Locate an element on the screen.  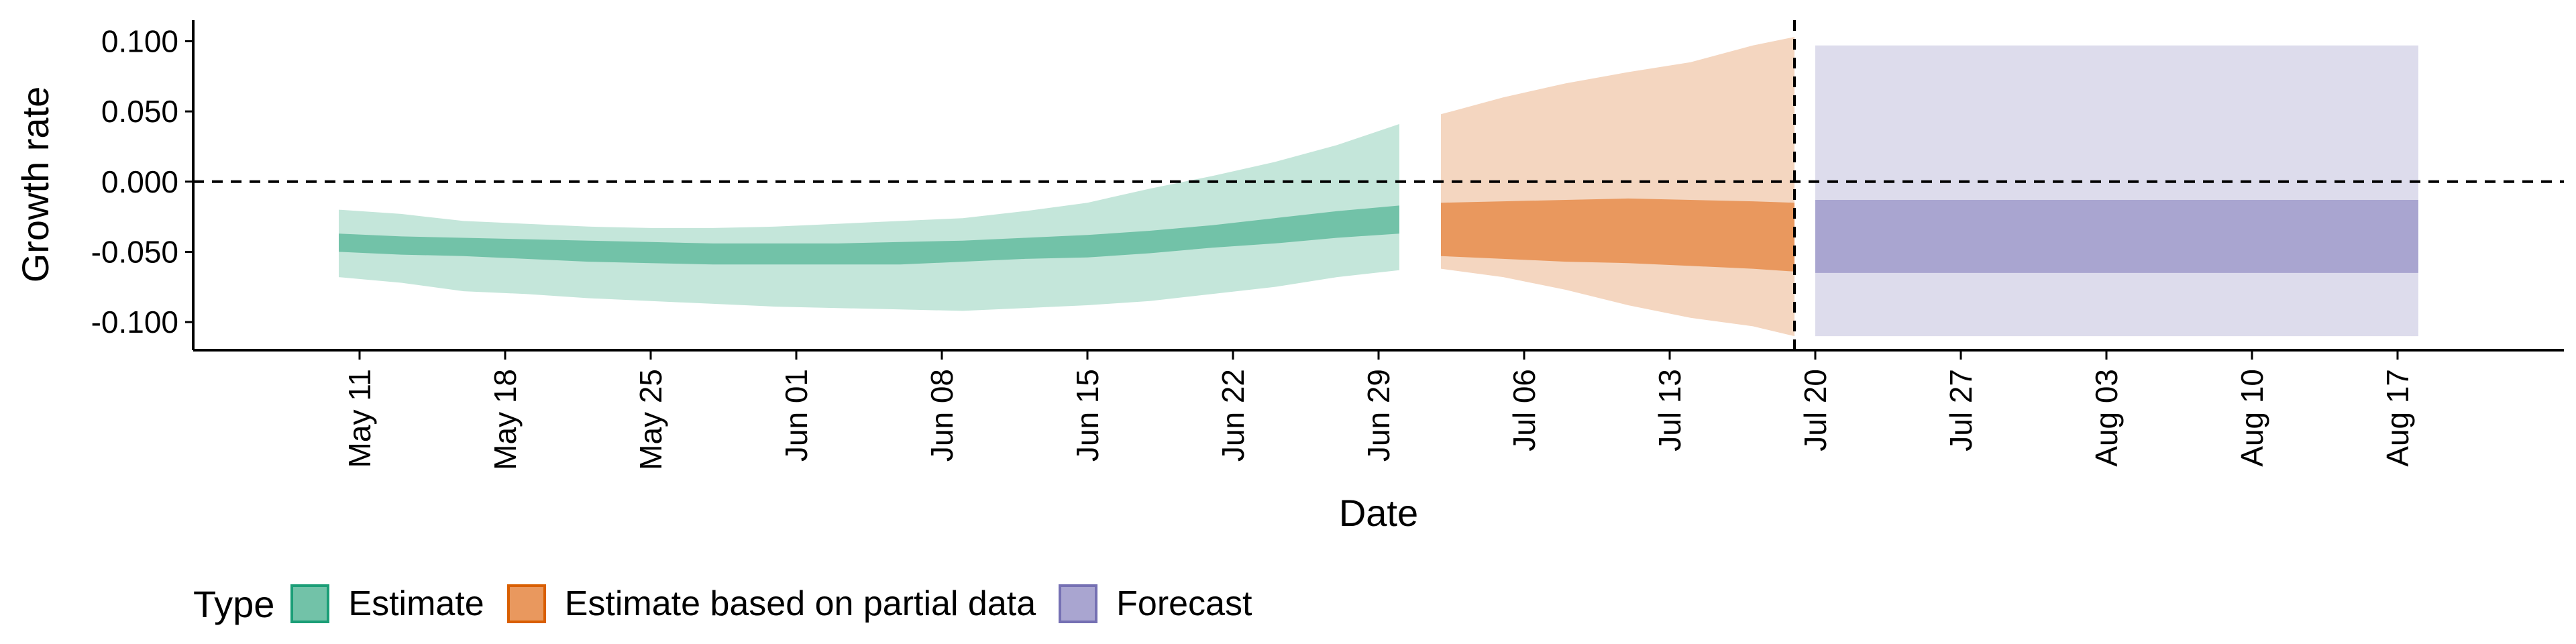
y-tick-label: 0.000 is located at coordinates (139, 181).